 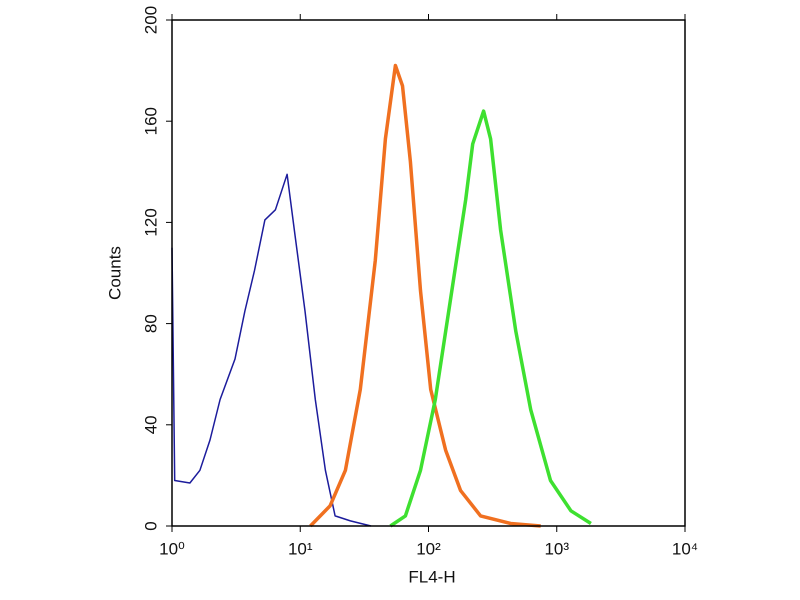 What do you see at coordinates (114, 273) in the screenshot?
I see `y-axis-label: Counts` at bounding box center [114, 273].